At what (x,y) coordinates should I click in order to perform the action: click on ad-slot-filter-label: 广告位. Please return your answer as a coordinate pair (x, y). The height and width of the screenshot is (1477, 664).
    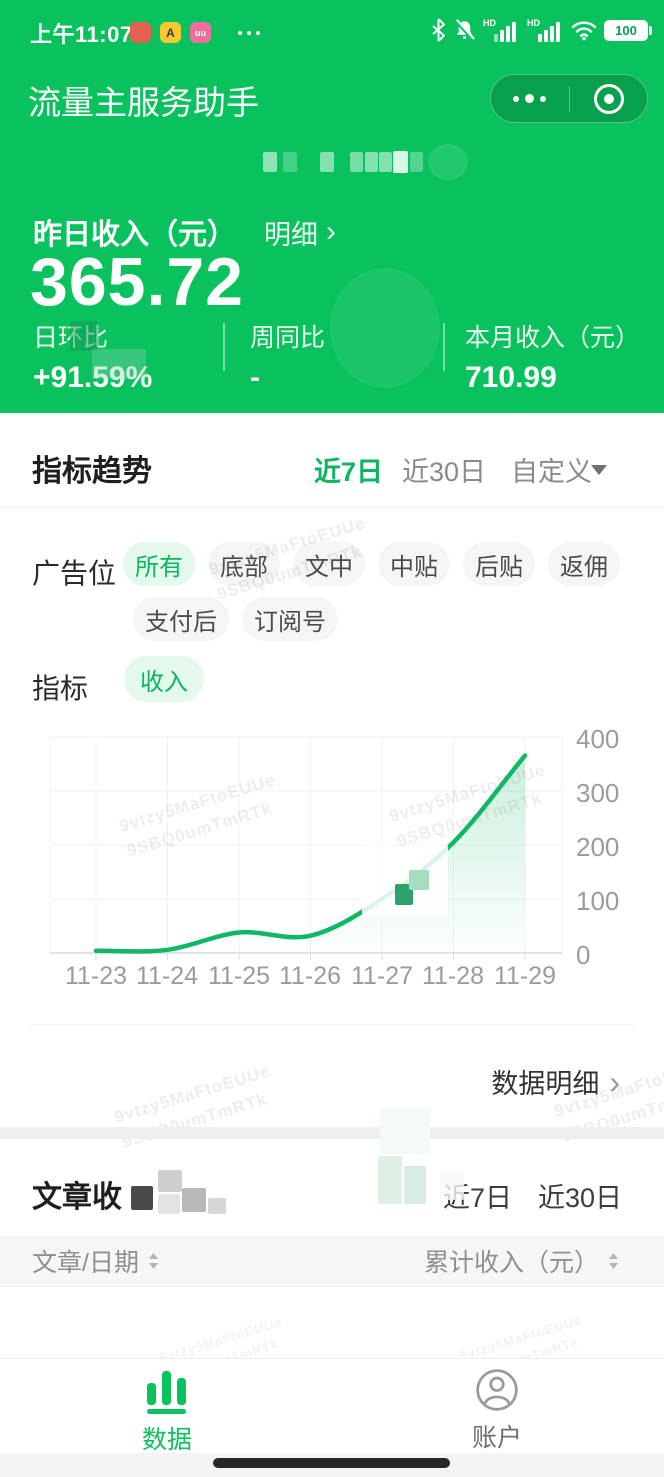
    Looking at the image, I should click on (74, 573).